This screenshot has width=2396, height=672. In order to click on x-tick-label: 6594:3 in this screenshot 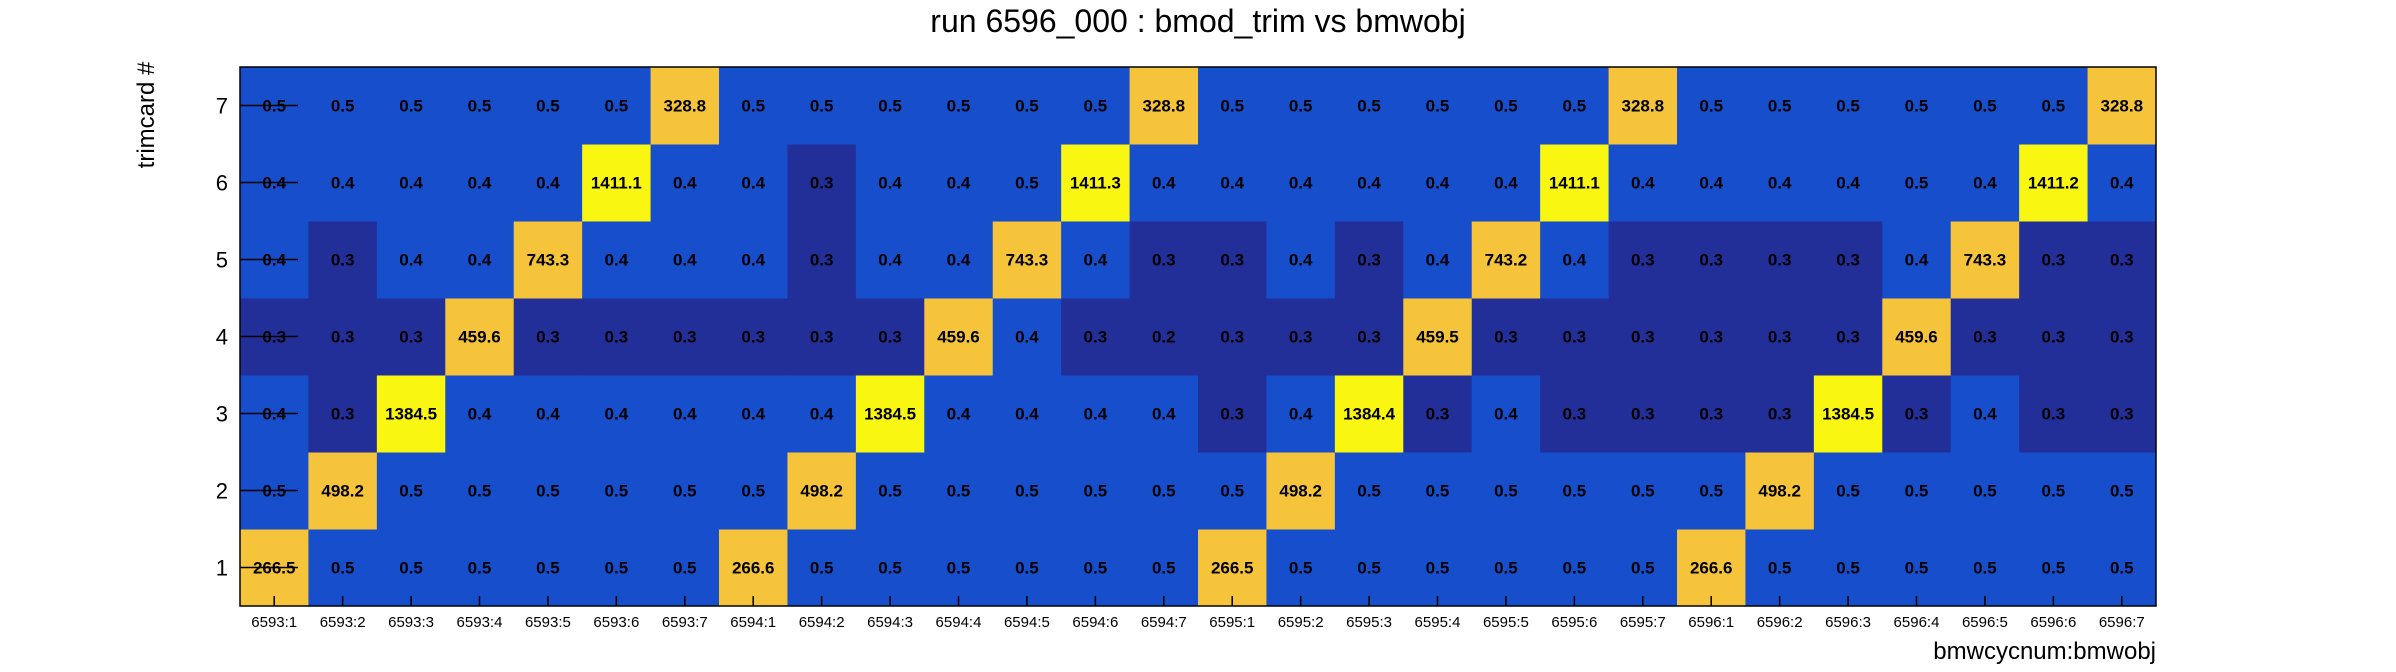, I will do `click(890, 622)`.